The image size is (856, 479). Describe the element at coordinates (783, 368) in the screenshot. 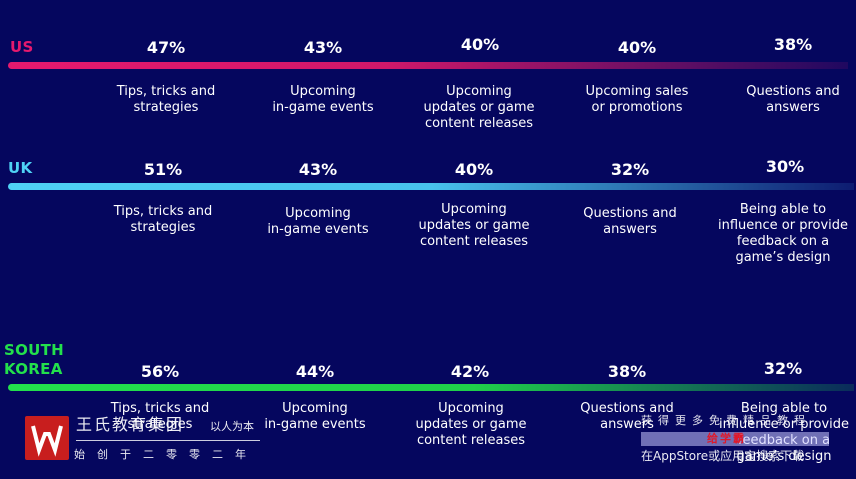

I see `value-kr-5: 32%` at that location.